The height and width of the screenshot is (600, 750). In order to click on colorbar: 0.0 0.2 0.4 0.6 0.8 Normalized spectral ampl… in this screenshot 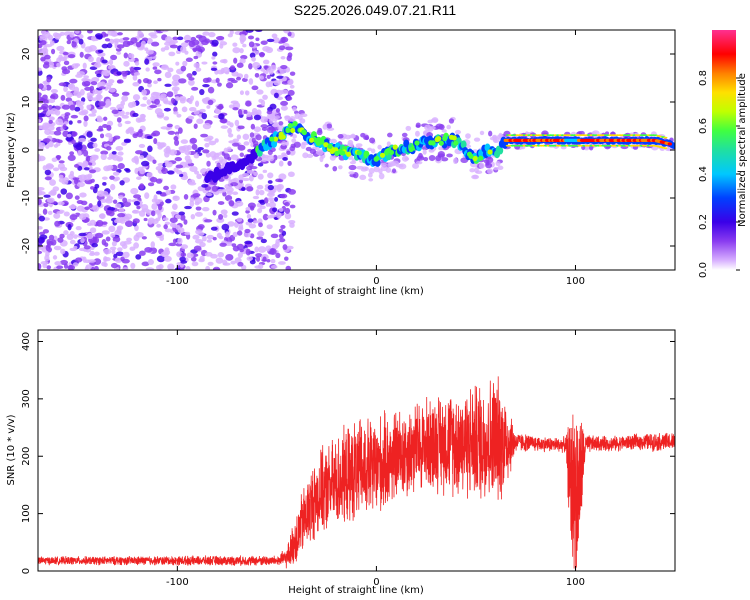, I will do `click(723, 154)`.